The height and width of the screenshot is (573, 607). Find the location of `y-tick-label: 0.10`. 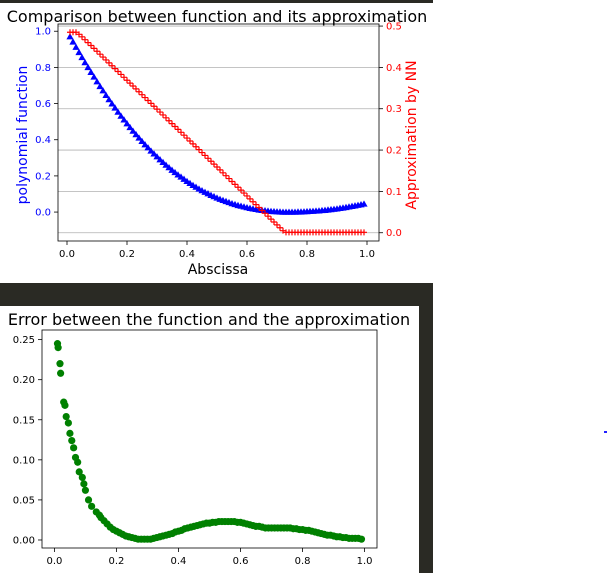

y-tick-label: 0.10 is located at coordinates (24, 460).